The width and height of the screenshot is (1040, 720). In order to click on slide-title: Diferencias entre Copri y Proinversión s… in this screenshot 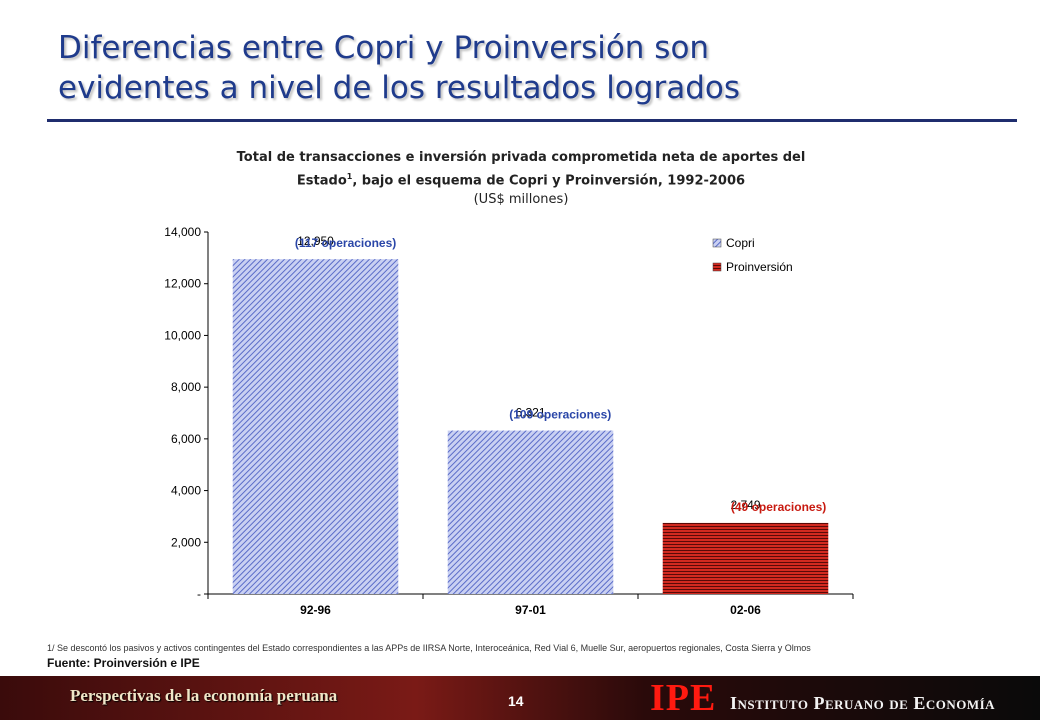, I will do `click(538, 68)`.